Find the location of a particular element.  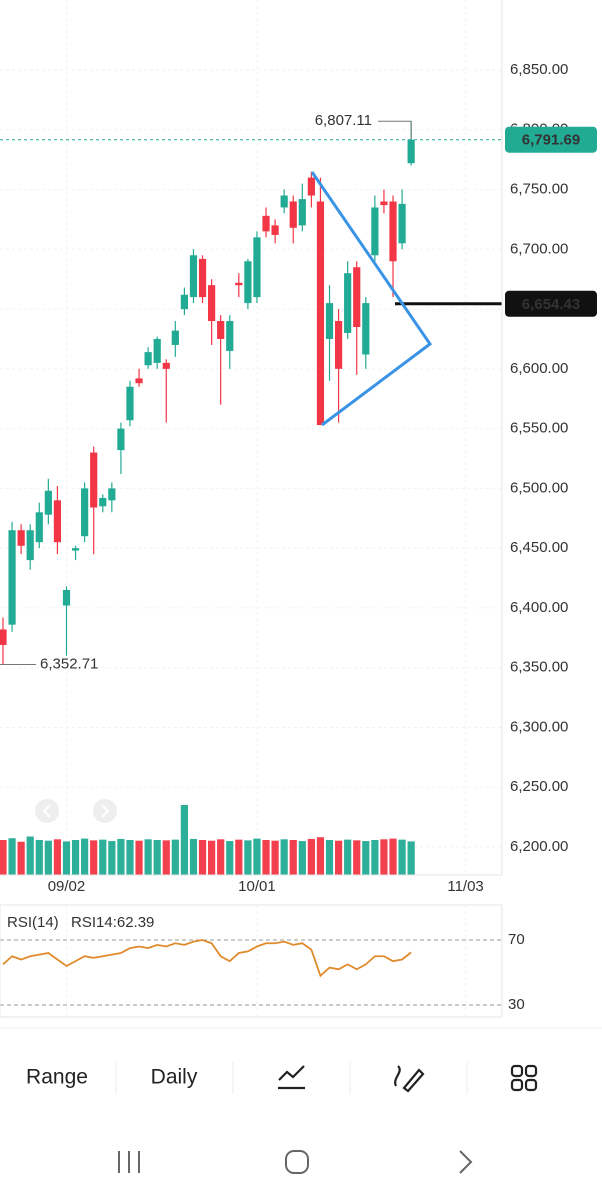

scroll-left is located at coordinates (47, 811).